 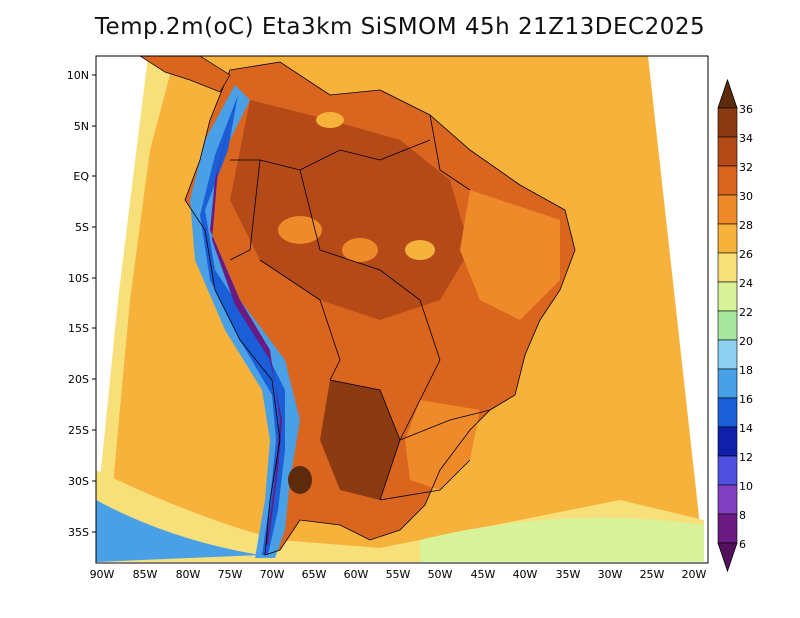 I want to click on lat-tick-label: 5N, so click(x=81, y=126).